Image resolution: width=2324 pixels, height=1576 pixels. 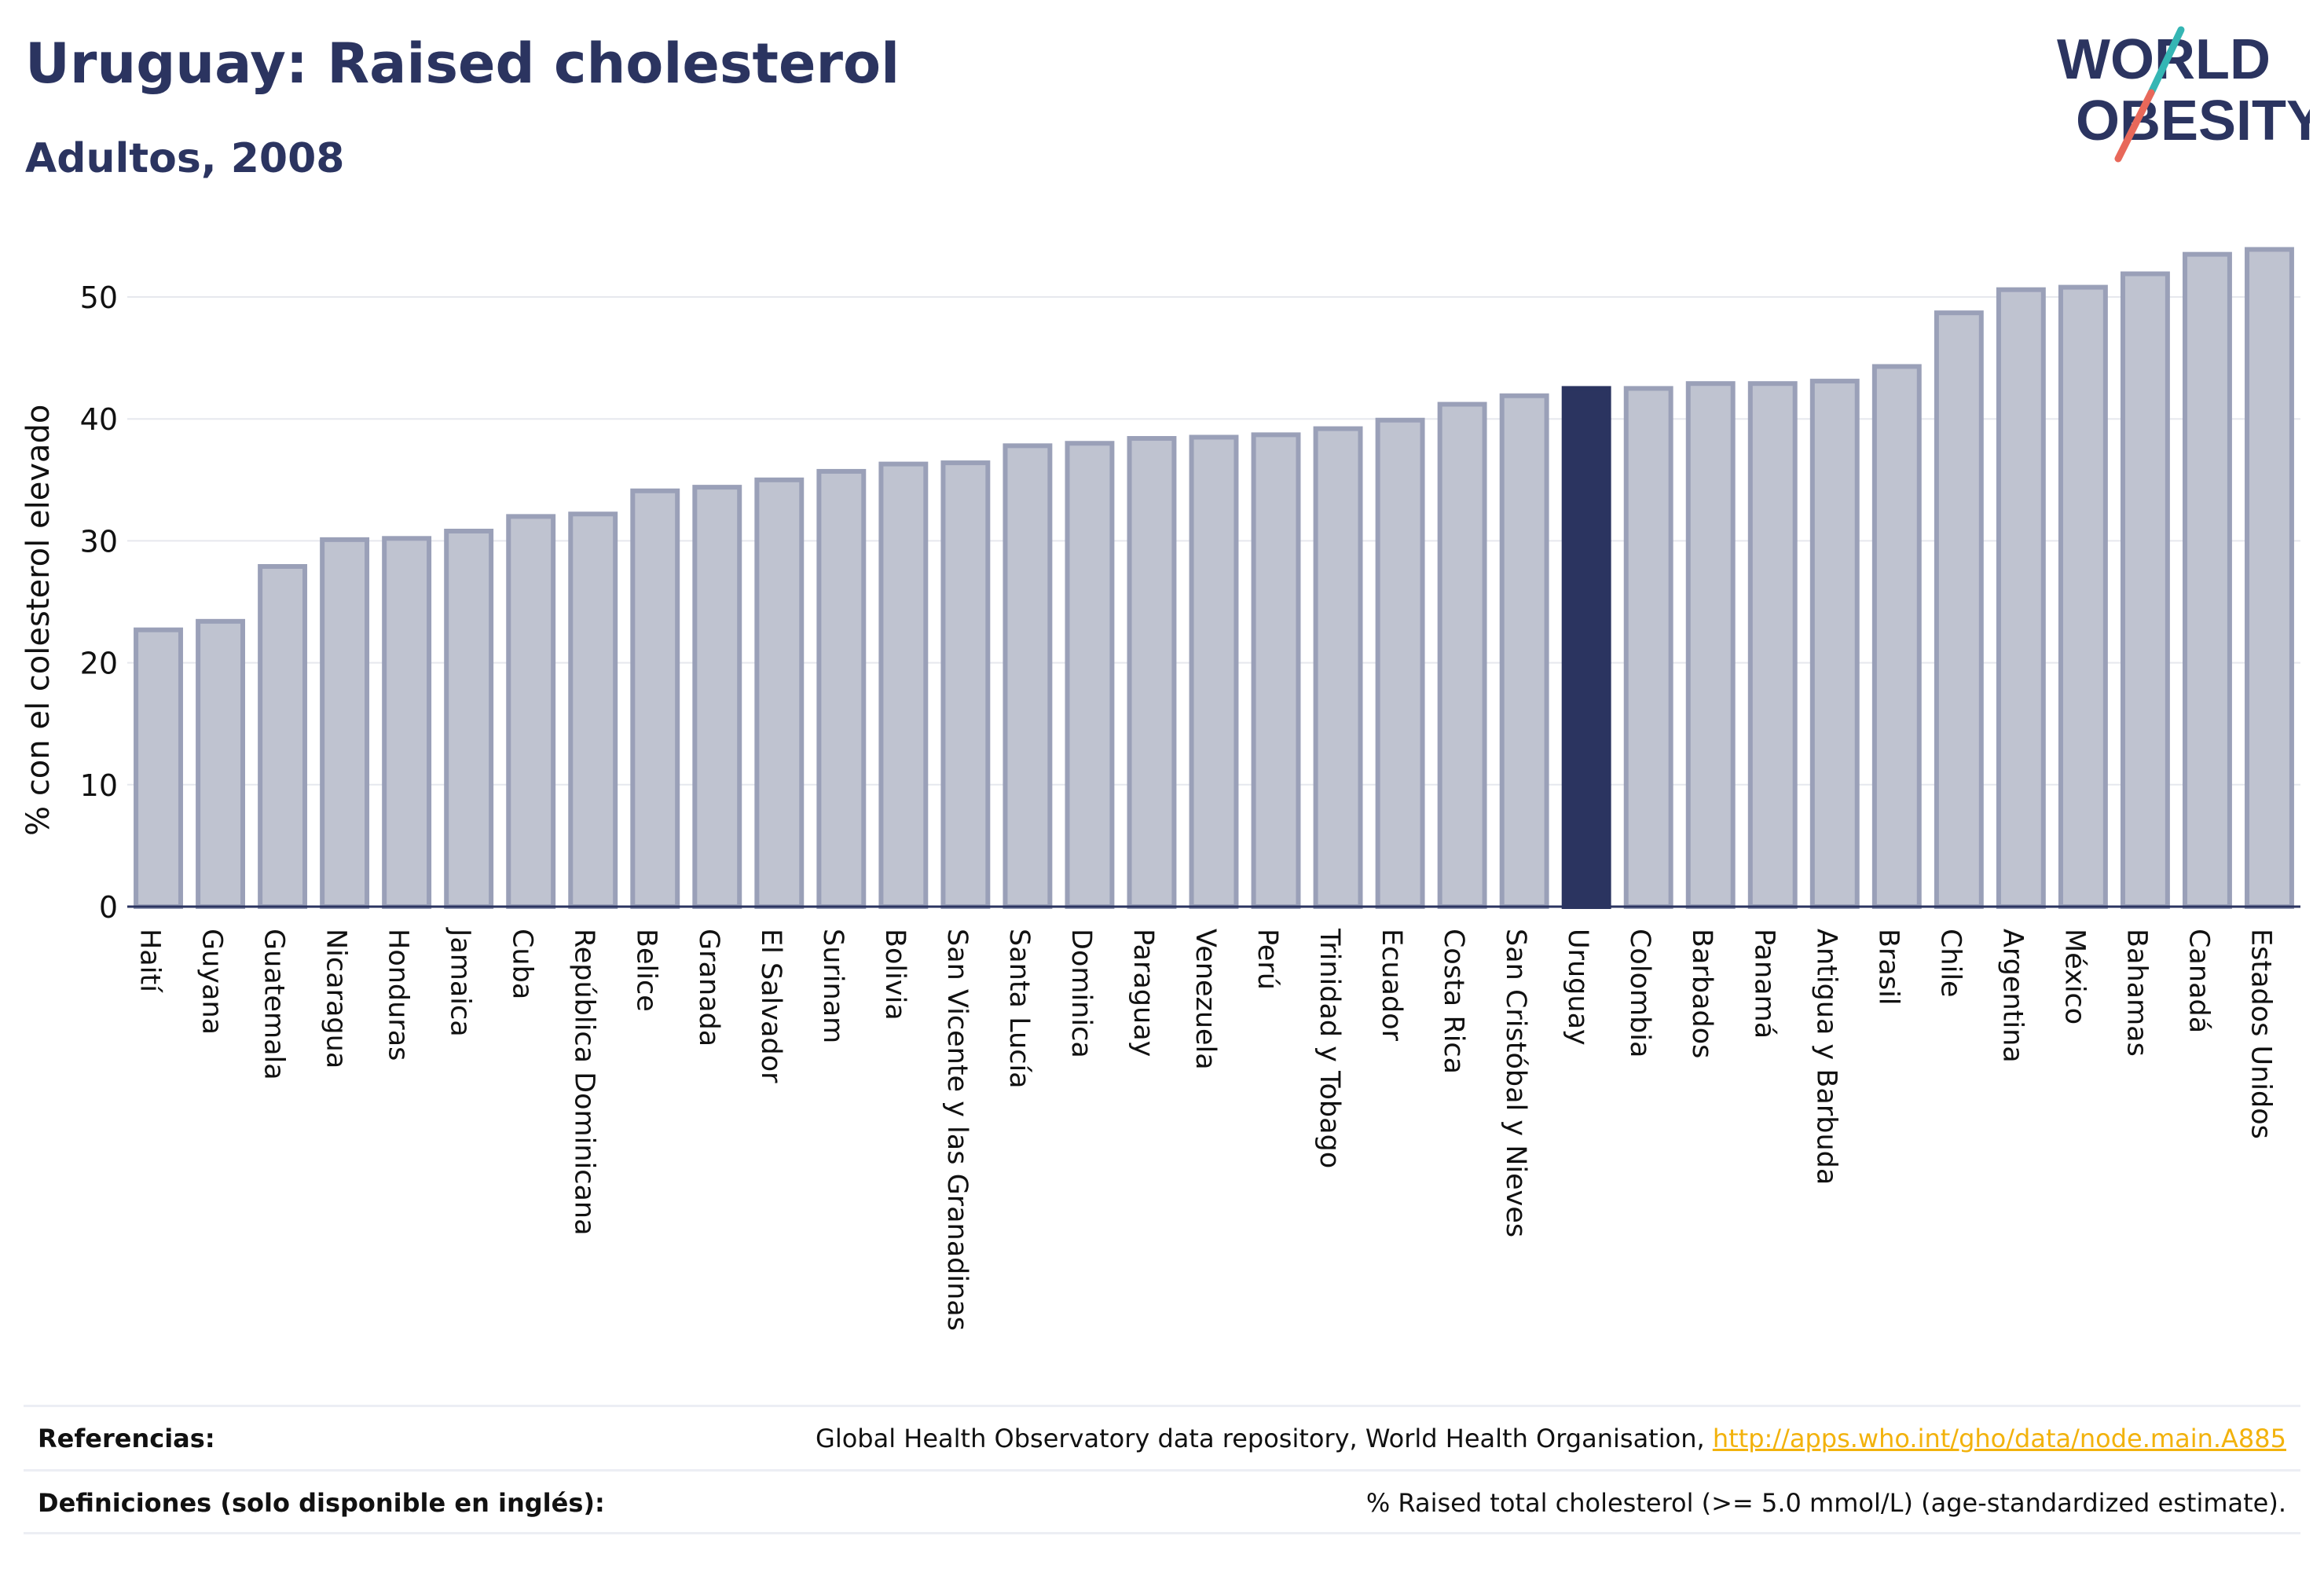 I want to click on x-tick-label: El Salvador, so click(x=770, y=1006).